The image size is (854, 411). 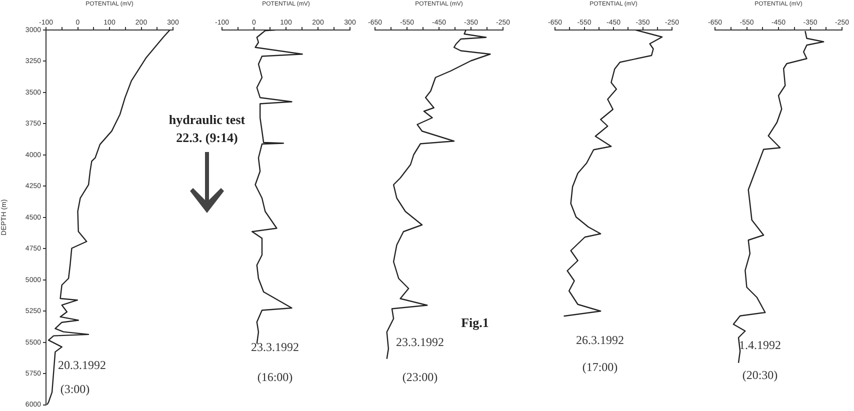 What do you see at coordinates (600, 367) in the screenshot?
I see `annotation: (17:00)` at bounding box center [600, 367].